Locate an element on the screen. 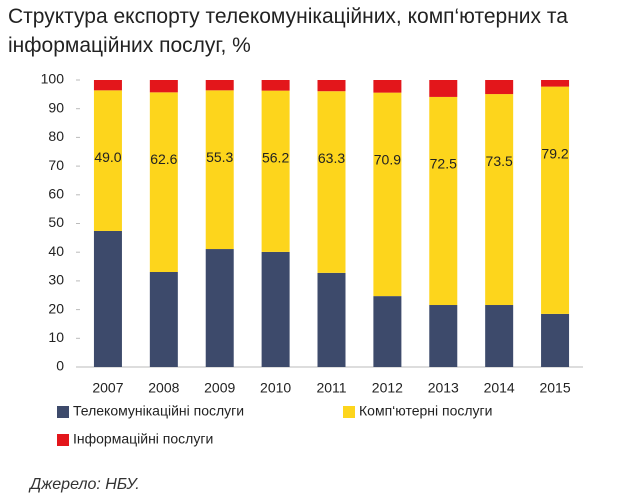  value-label: 56.2 is located at coordinates (275, 157).